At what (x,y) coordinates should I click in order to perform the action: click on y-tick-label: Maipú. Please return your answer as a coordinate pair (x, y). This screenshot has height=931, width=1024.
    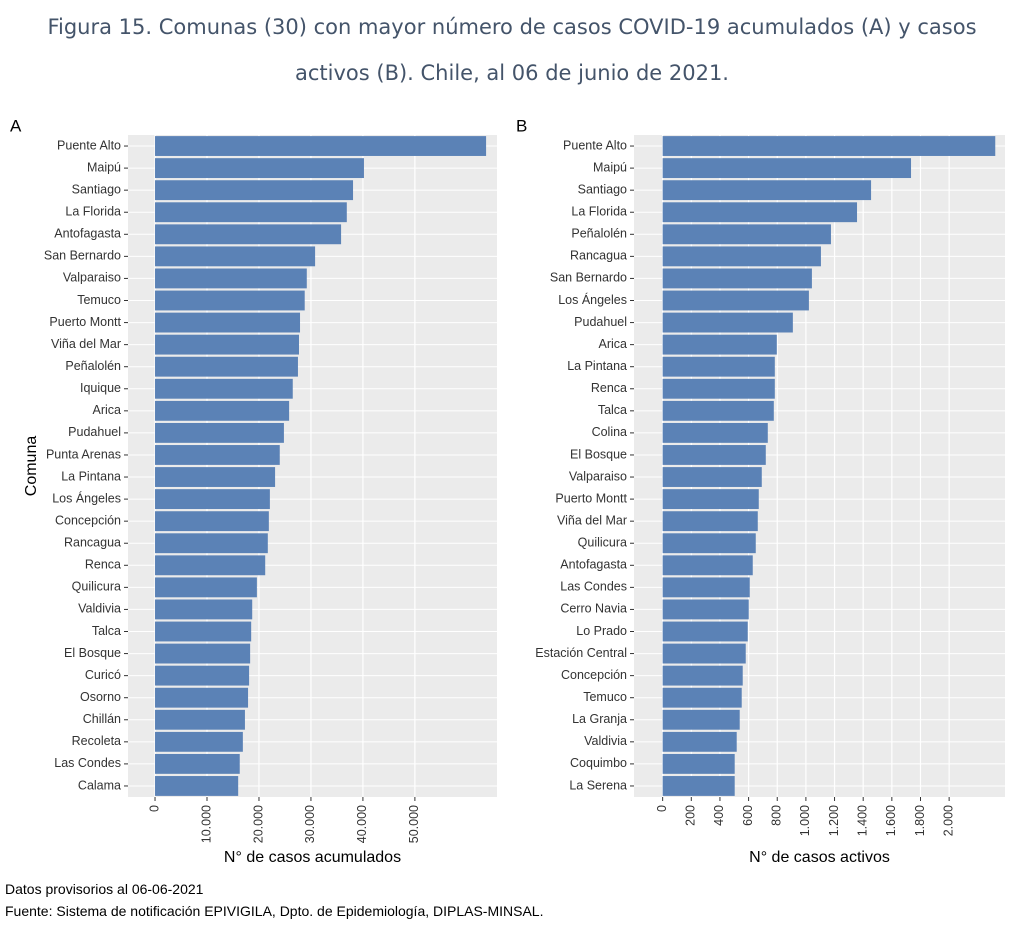
    Looking at the image, I should click on (104, 167).